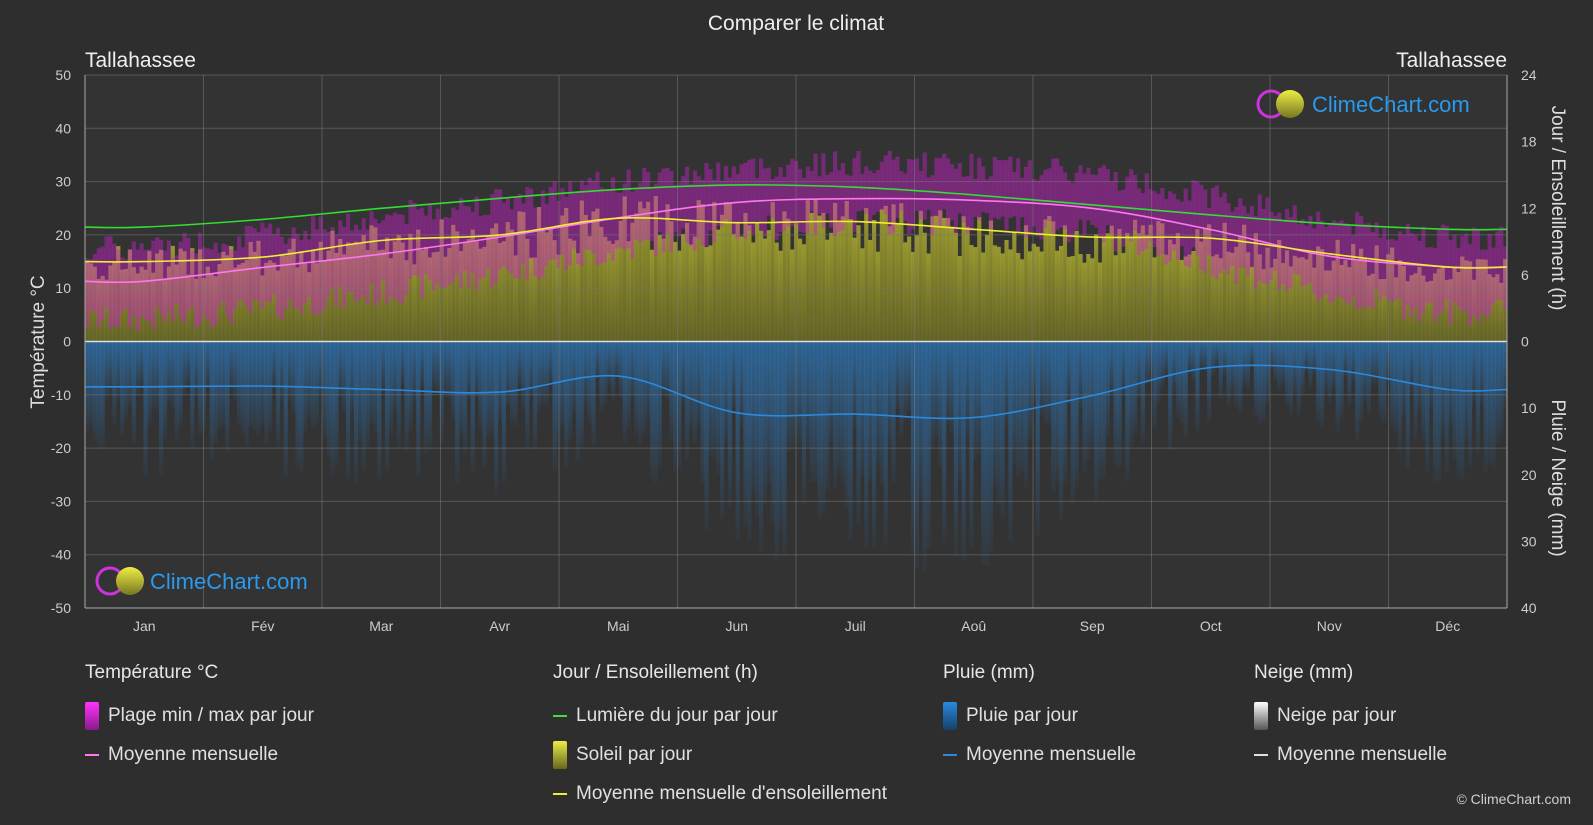 This screenshot has height=825, width=1593. What do you see at coordinates (973, 626) in the screenshot?
I see `x-tick-label: Aoû` at bounding box center [973, 626].